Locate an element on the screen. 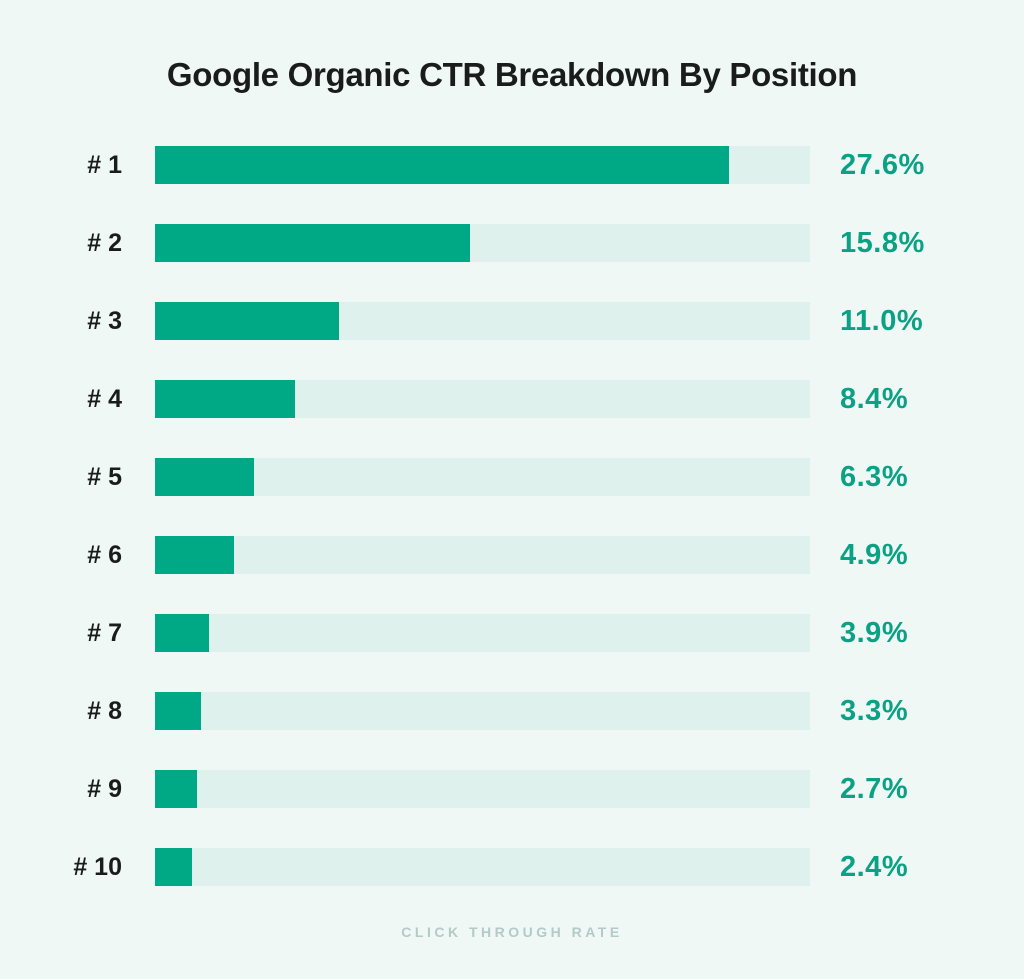  x-axis-caption: CLICK THROUGH RATE is located at coordinates (512, 932).